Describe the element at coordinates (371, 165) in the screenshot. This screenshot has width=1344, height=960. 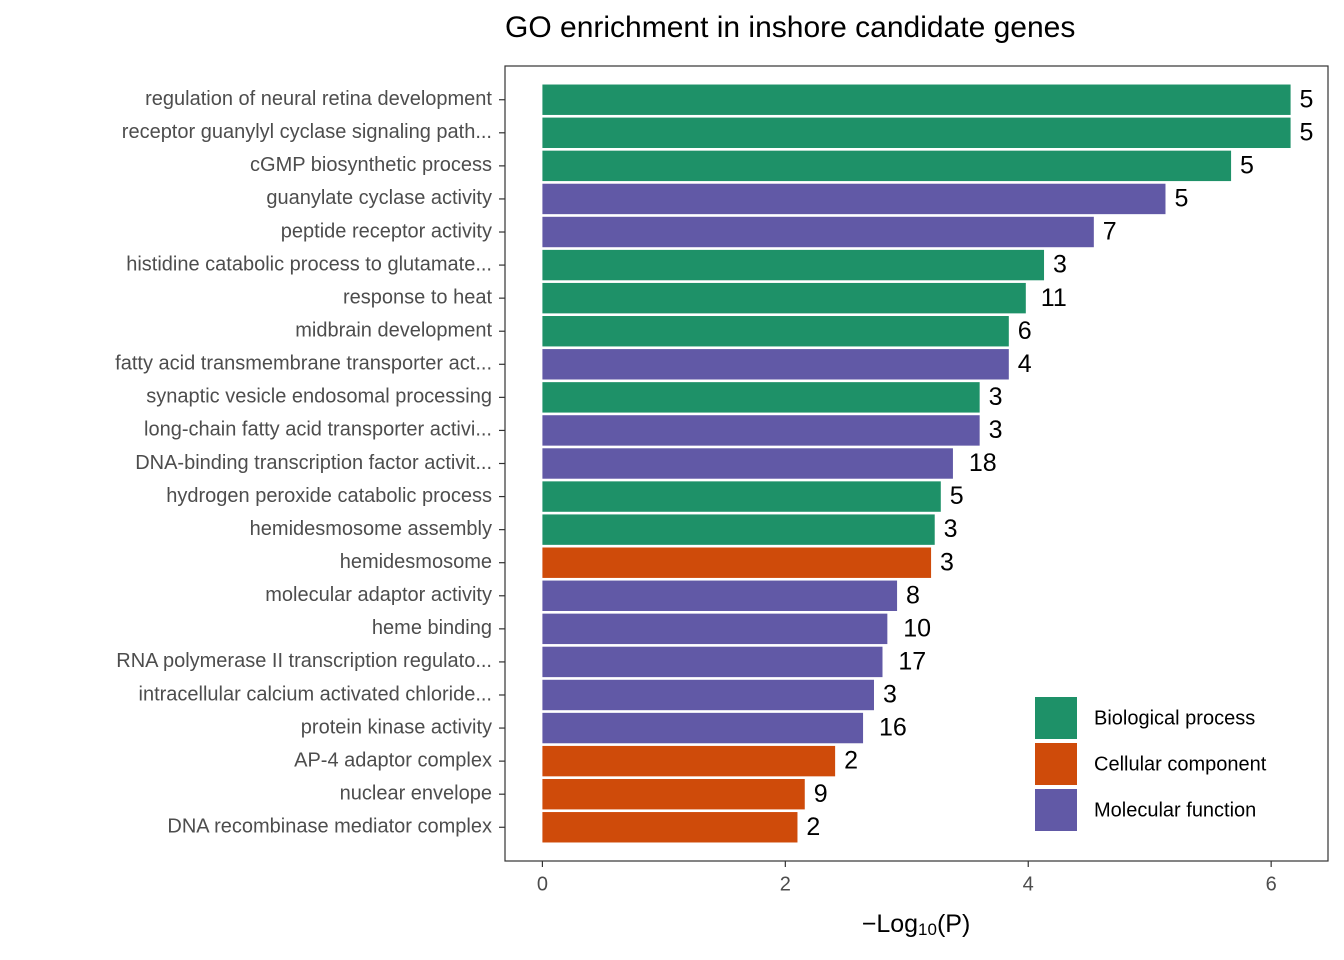
I see `y-tick-label: cGMP biosynthetic process` at that location.